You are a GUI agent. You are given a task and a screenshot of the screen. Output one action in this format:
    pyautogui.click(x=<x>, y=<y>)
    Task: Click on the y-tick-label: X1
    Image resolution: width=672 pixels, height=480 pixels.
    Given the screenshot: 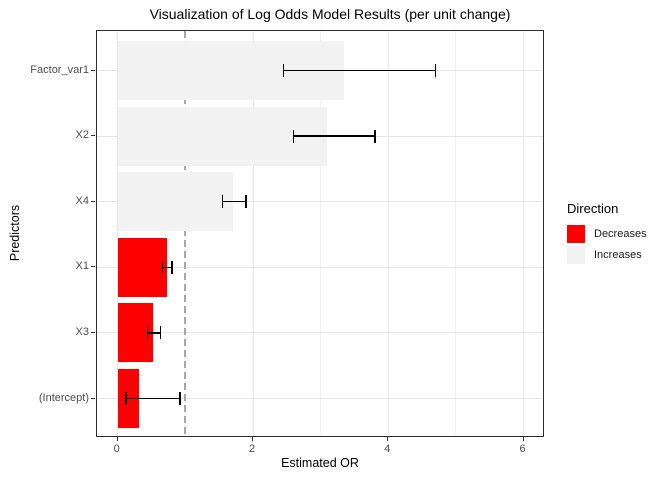 What is the action you would take?
    pyautogui.click(x=82, y=266)
    